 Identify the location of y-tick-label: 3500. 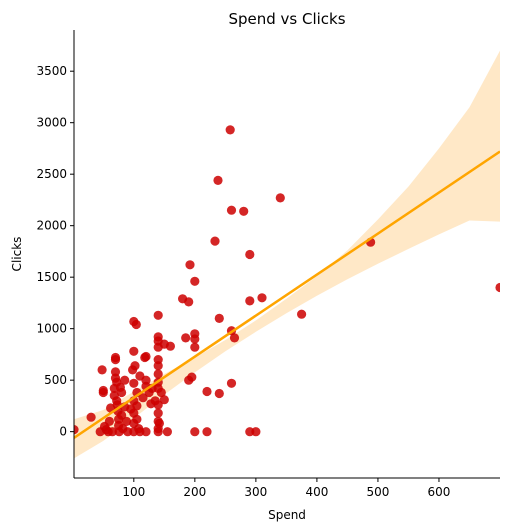
(51, 71).